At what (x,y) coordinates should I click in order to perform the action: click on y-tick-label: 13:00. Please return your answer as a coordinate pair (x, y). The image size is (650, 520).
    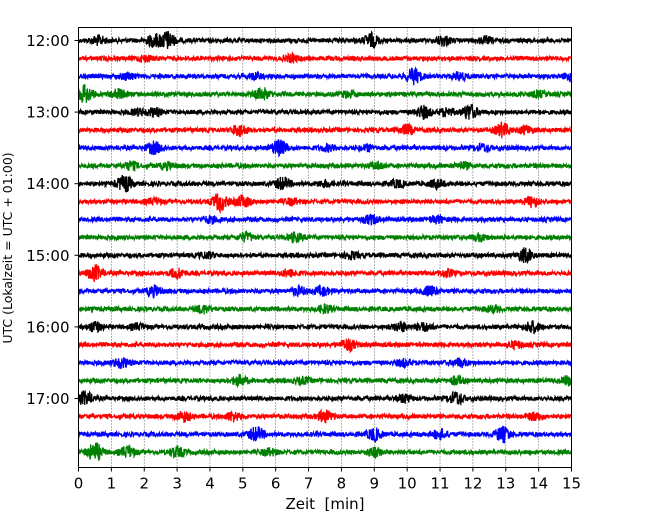
    Looking at the image, I should click on (47, 113).